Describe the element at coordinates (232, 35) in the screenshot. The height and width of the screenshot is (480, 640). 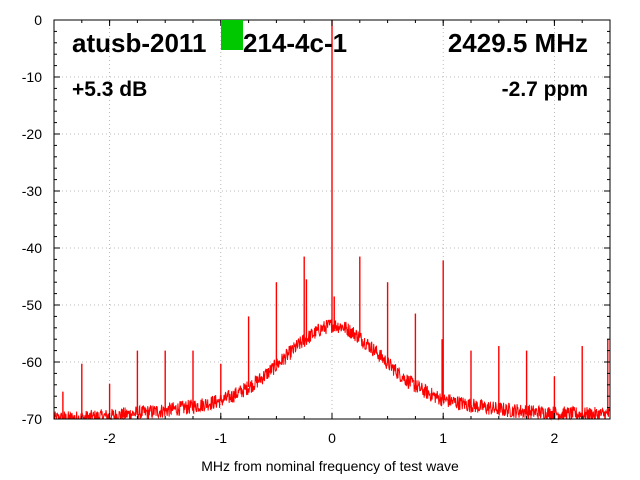
I see `green-marker` at that location.